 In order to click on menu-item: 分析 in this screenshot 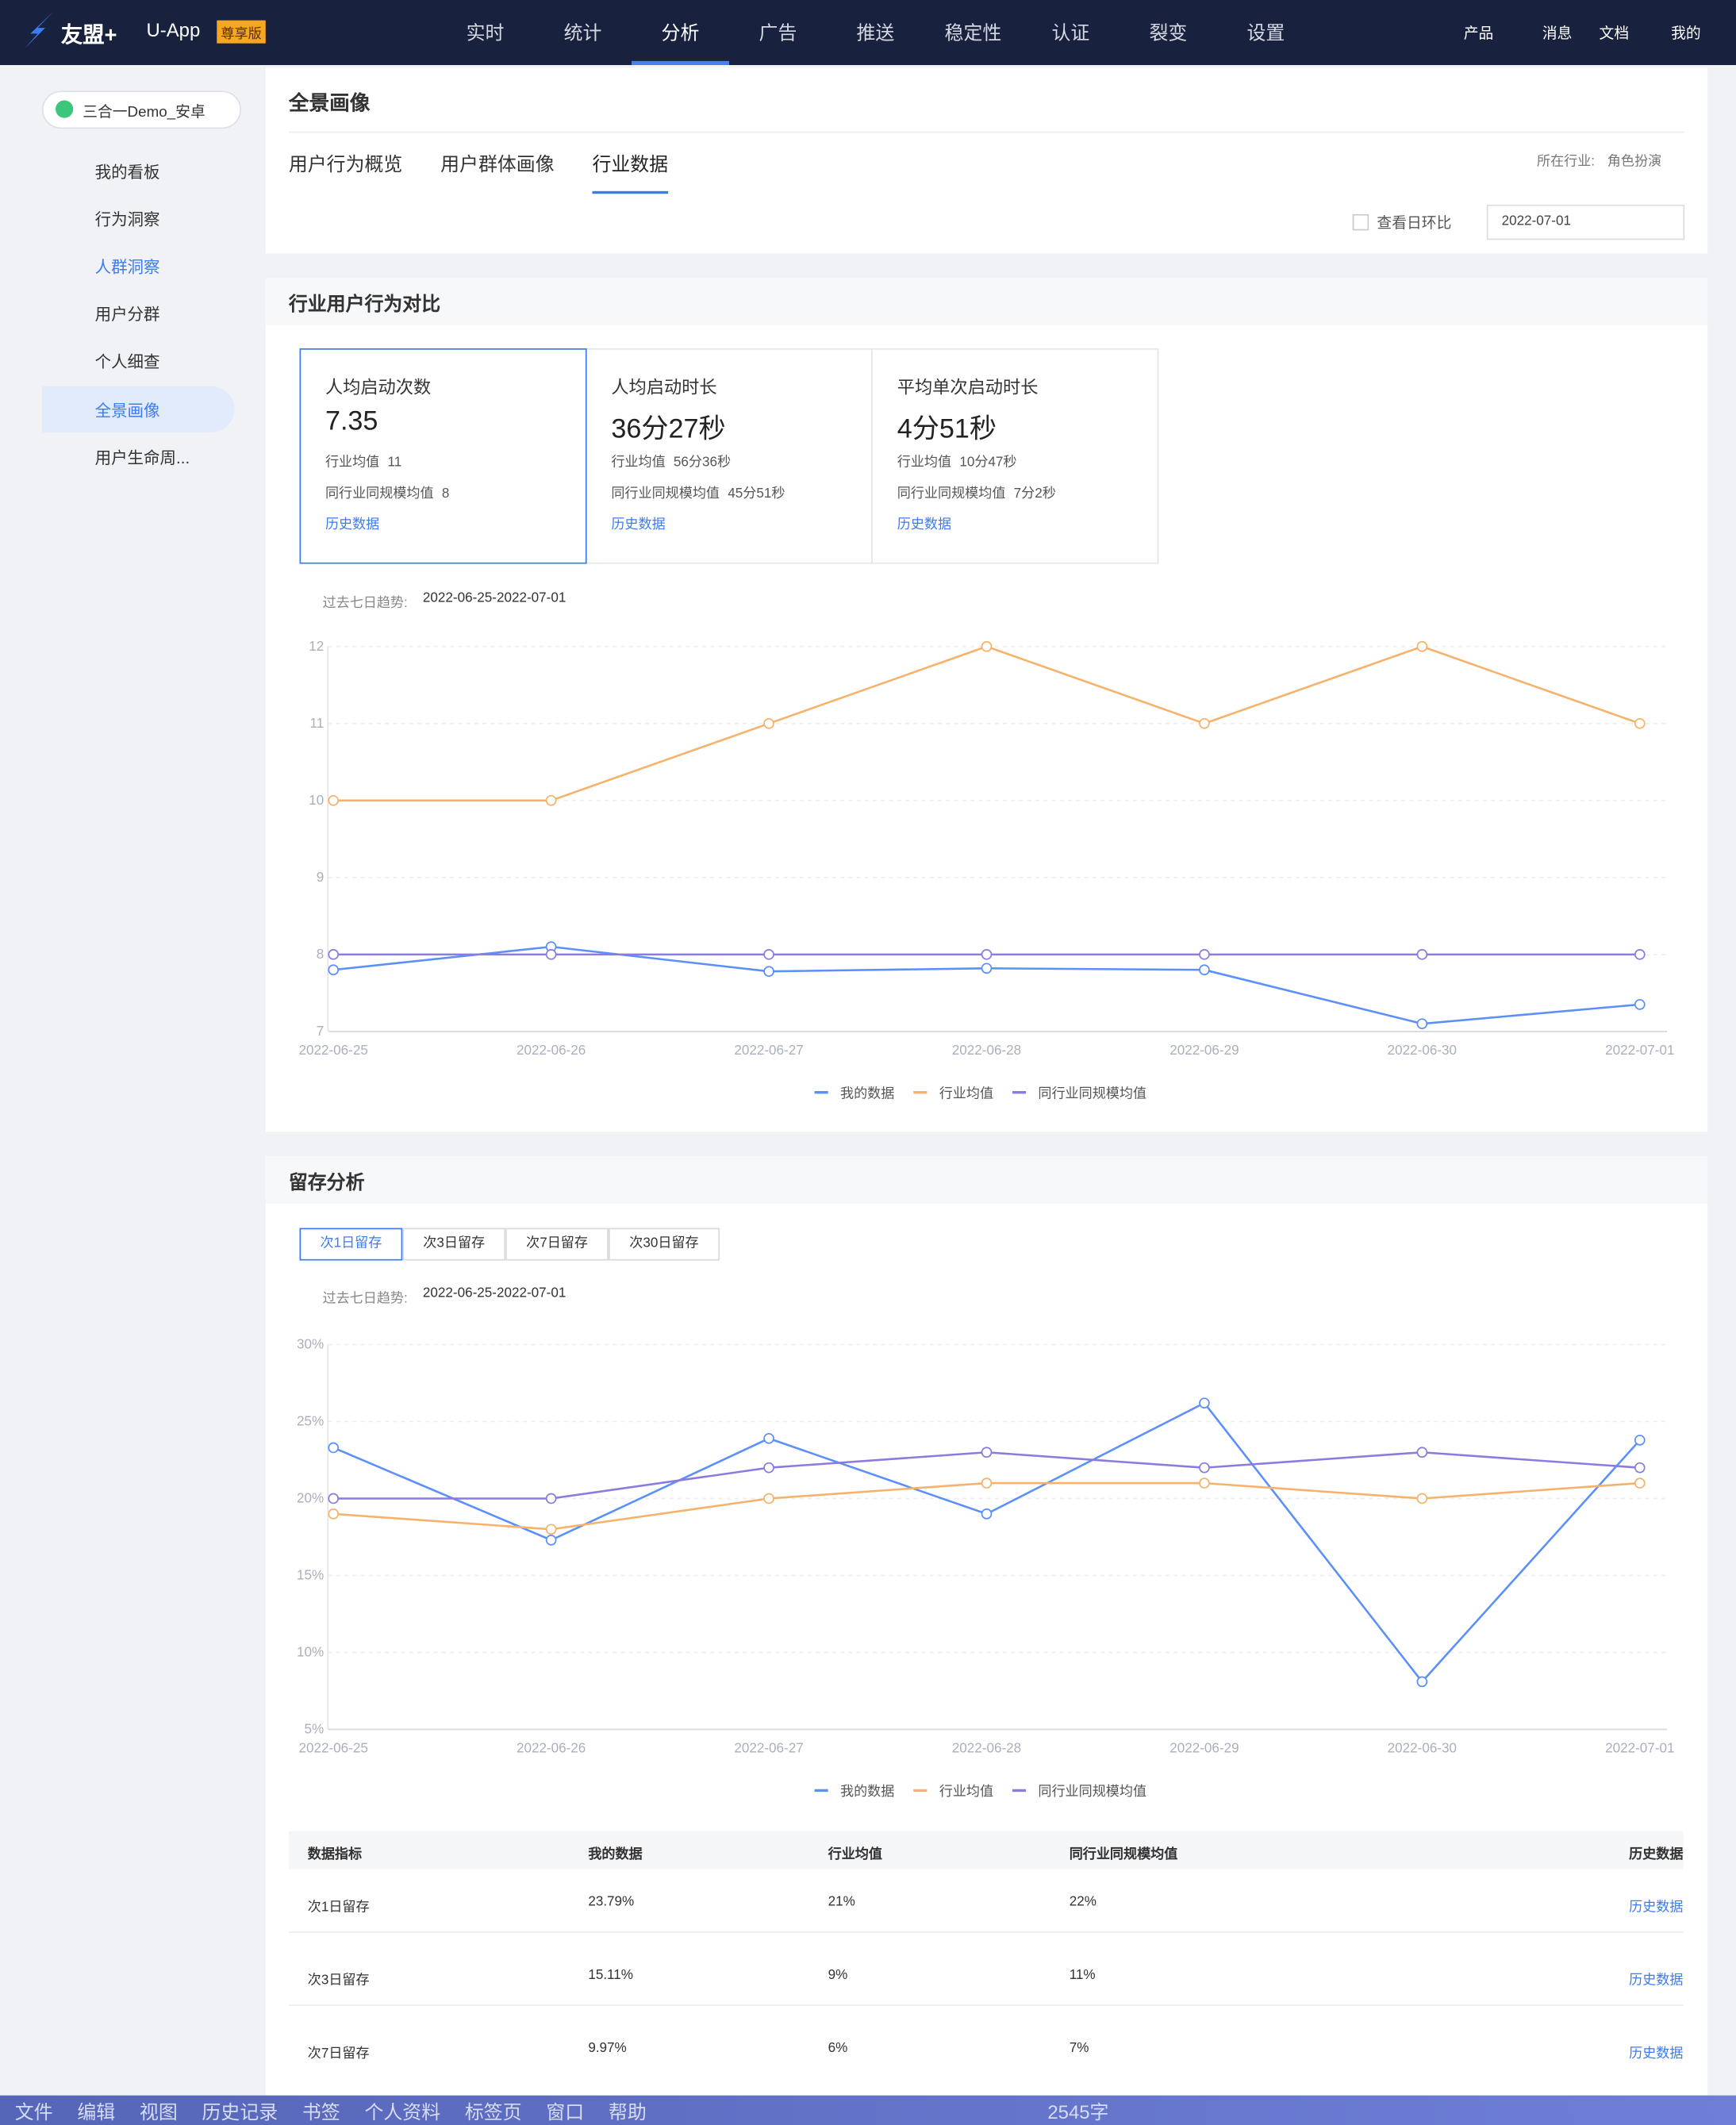, I will do `click(680, 33)`.